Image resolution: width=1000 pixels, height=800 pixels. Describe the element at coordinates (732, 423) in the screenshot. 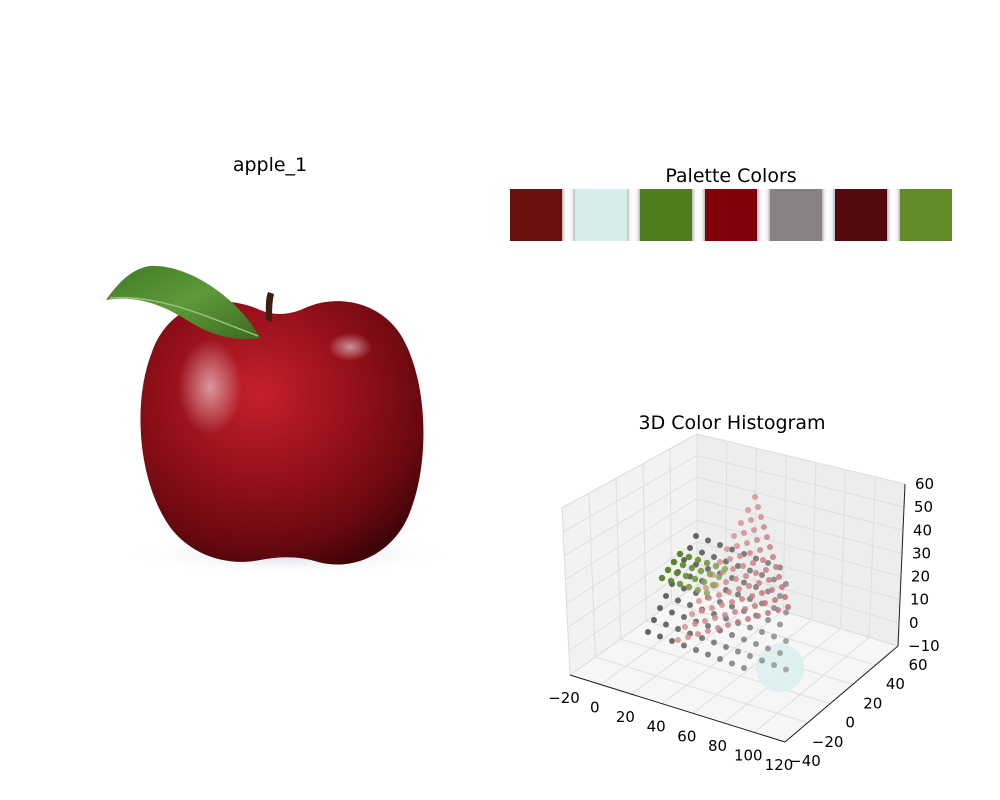

I see `histogram-title: 3D Color Histogram` at that location.